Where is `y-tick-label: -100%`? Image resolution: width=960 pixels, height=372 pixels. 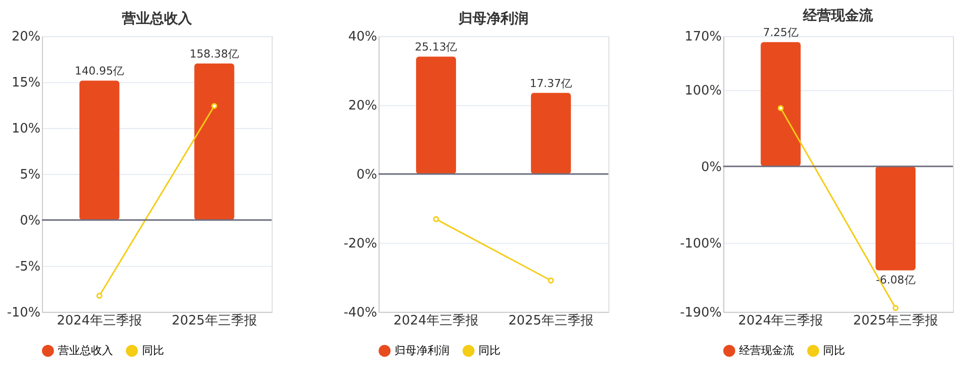
y-tick-label: -100% is located at coordinates (701, 244).